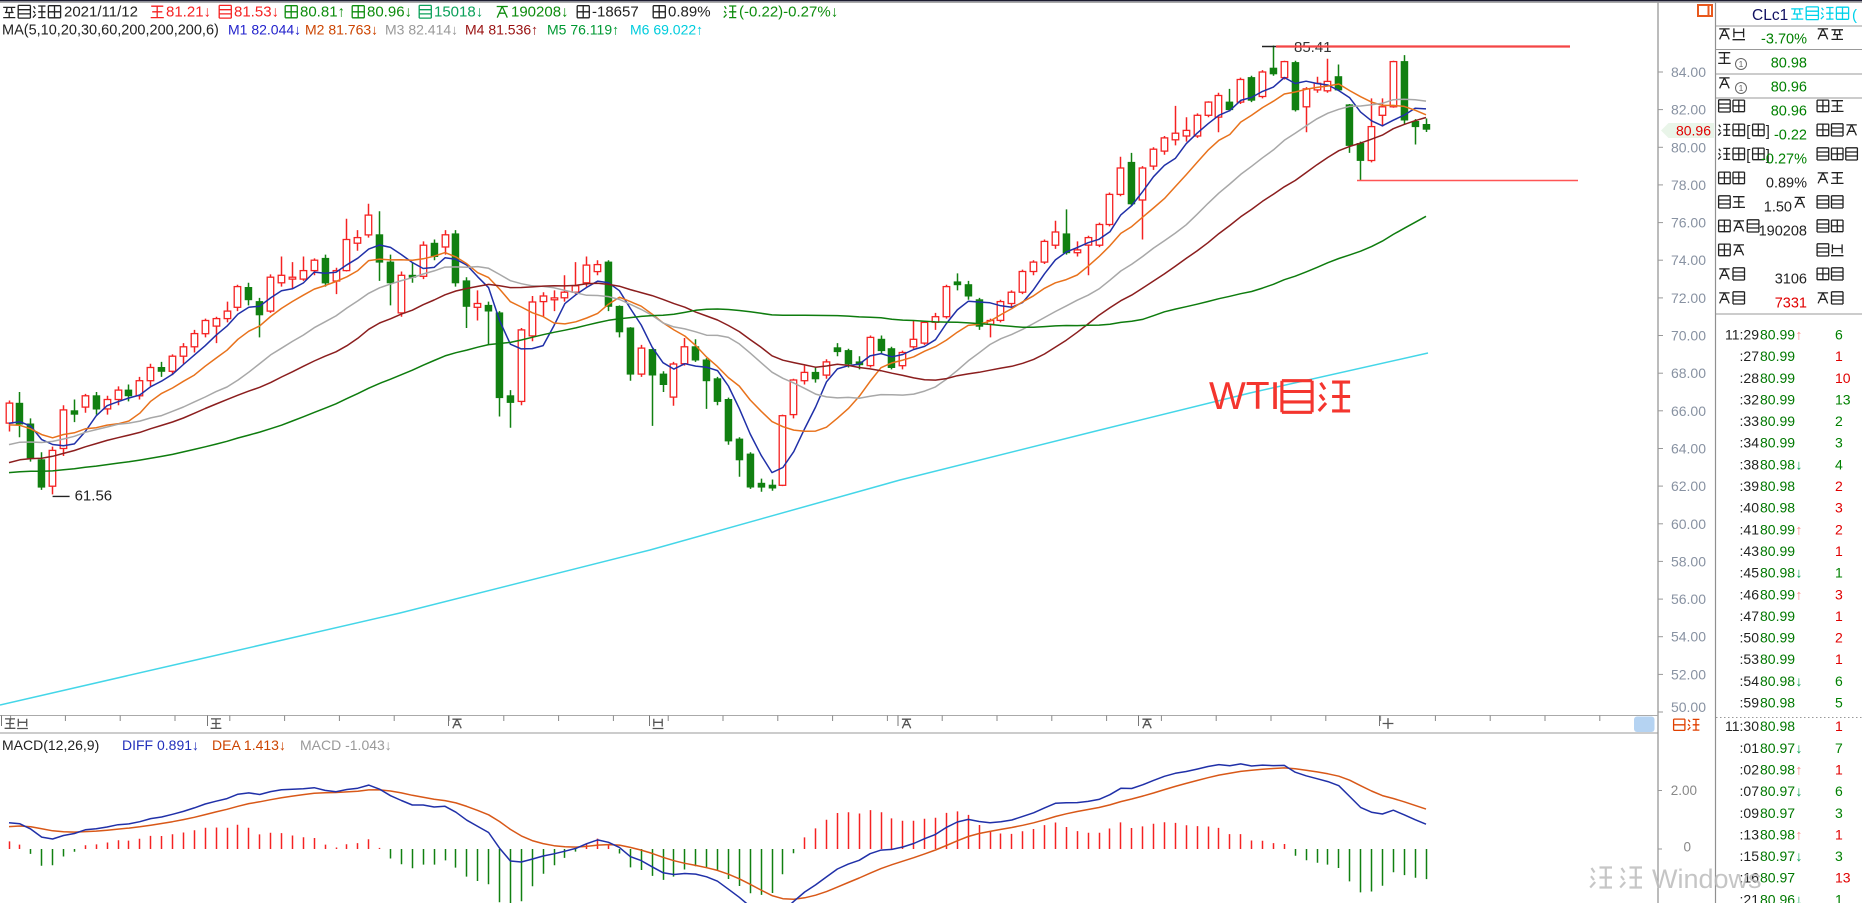 This screenshot has height=903, width=1862. I want to click on svg-text: 4, so click(1839, 464).